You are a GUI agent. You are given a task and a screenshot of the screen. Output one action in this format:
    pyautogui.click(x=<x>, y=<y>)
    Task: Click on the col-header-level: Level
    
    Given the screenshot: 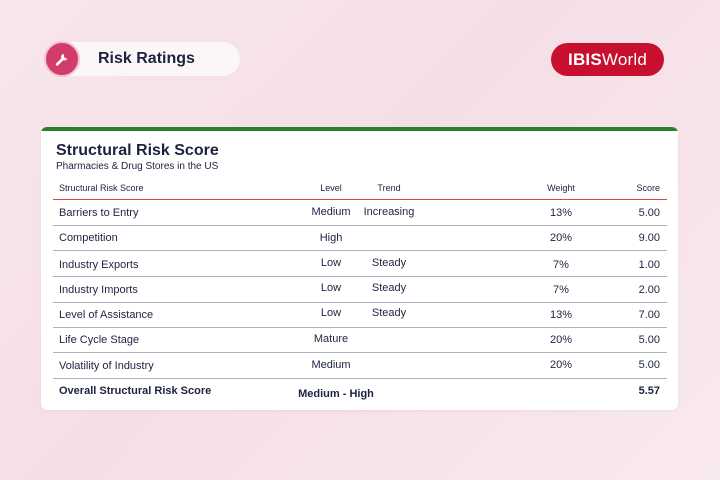 What is the action you would take?
    pyautogui.click(x=331, y=188)
    